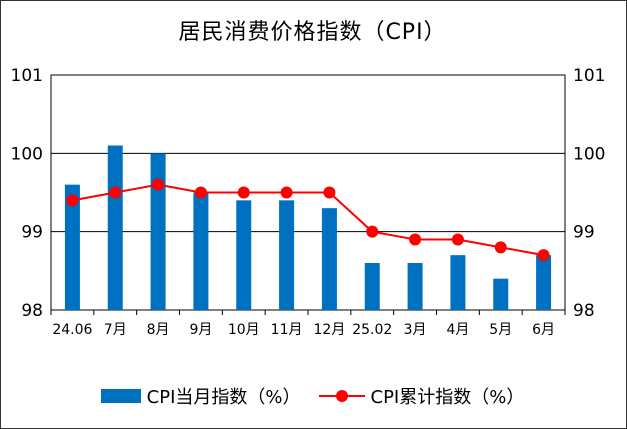  What do you see at coordinates (223, 397) in the screenshot?
I see `legend-label-monthly: CPI当月指数（%）` at bounding box center [223, 397].